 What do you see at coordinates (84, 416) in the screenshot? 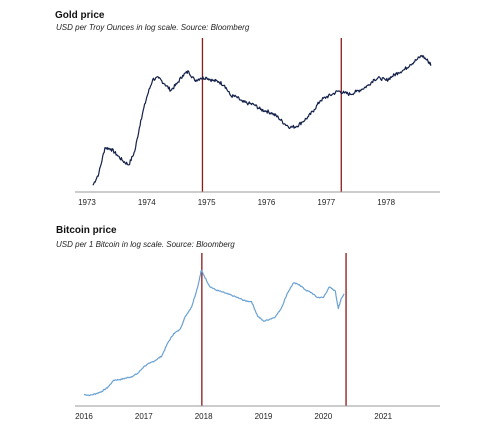
I see `bitcoin-x-tick-label: 2016` at bounding box center [84, 416].